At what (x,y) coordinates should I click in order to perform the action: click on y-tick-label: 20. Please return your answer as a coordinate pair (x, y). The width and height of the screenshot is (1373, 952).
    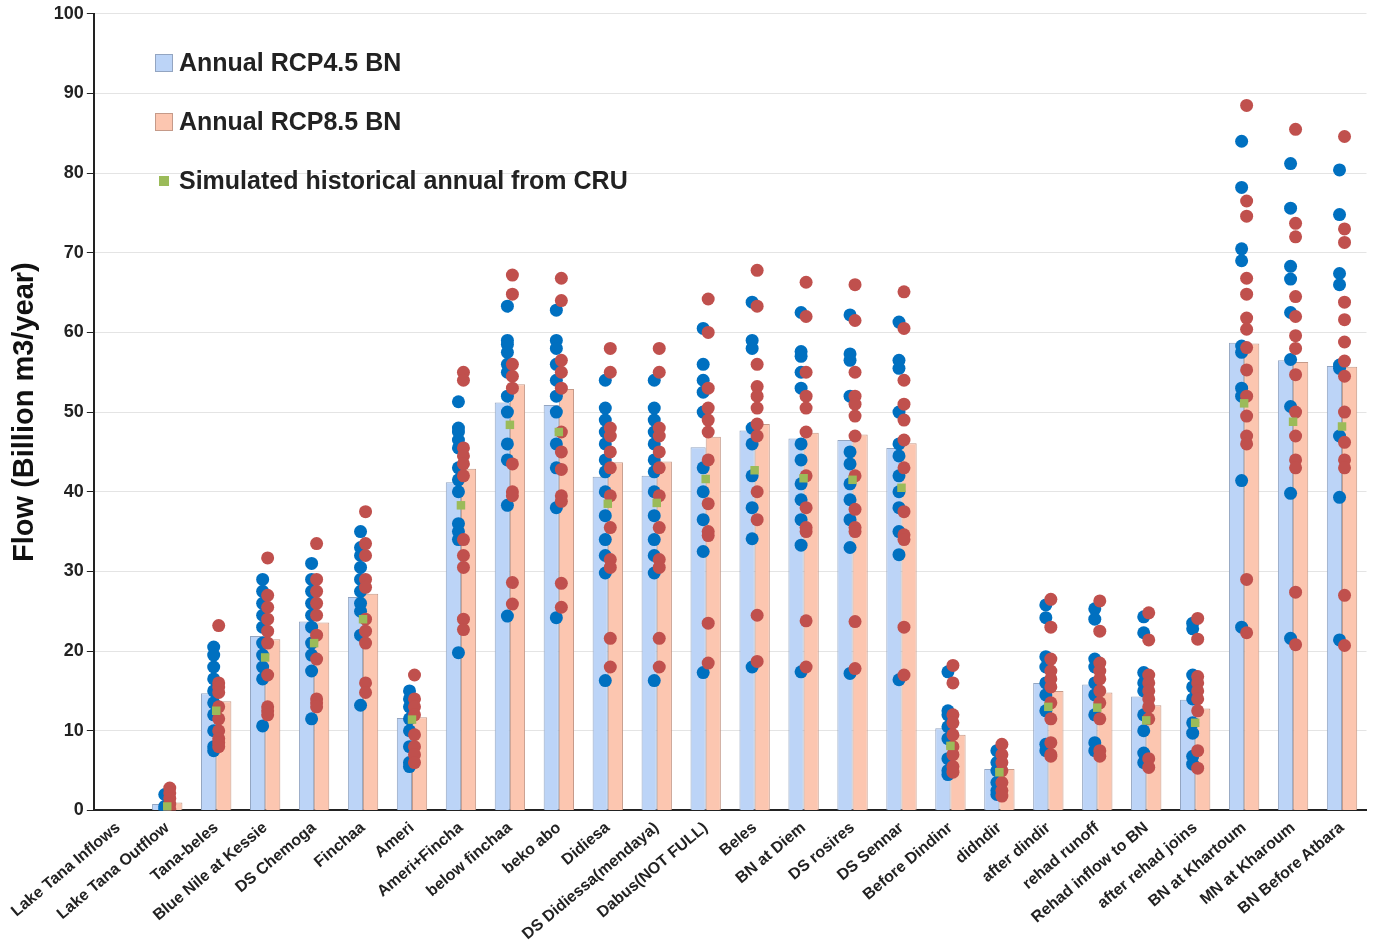
    Looking at the image, I should click on (73, 650).